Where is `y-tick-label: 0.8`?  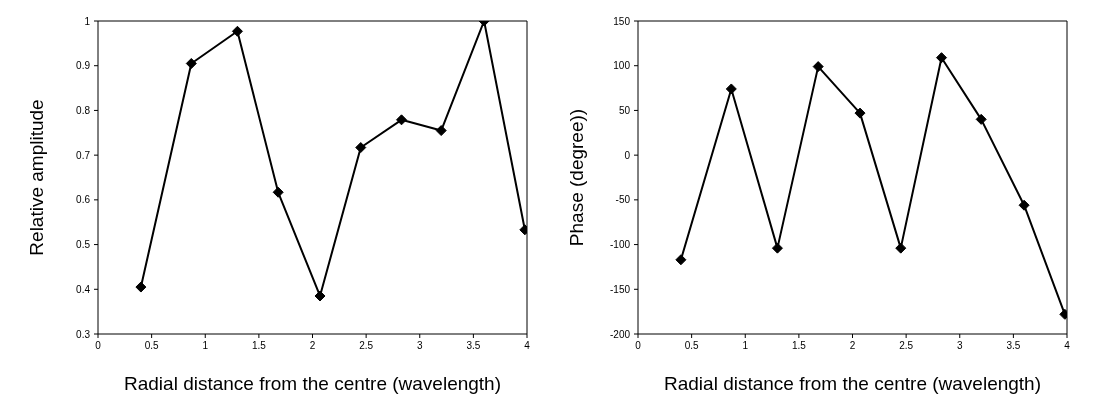
y-tick-label: 0.8 is located at coordinates (83, 110).